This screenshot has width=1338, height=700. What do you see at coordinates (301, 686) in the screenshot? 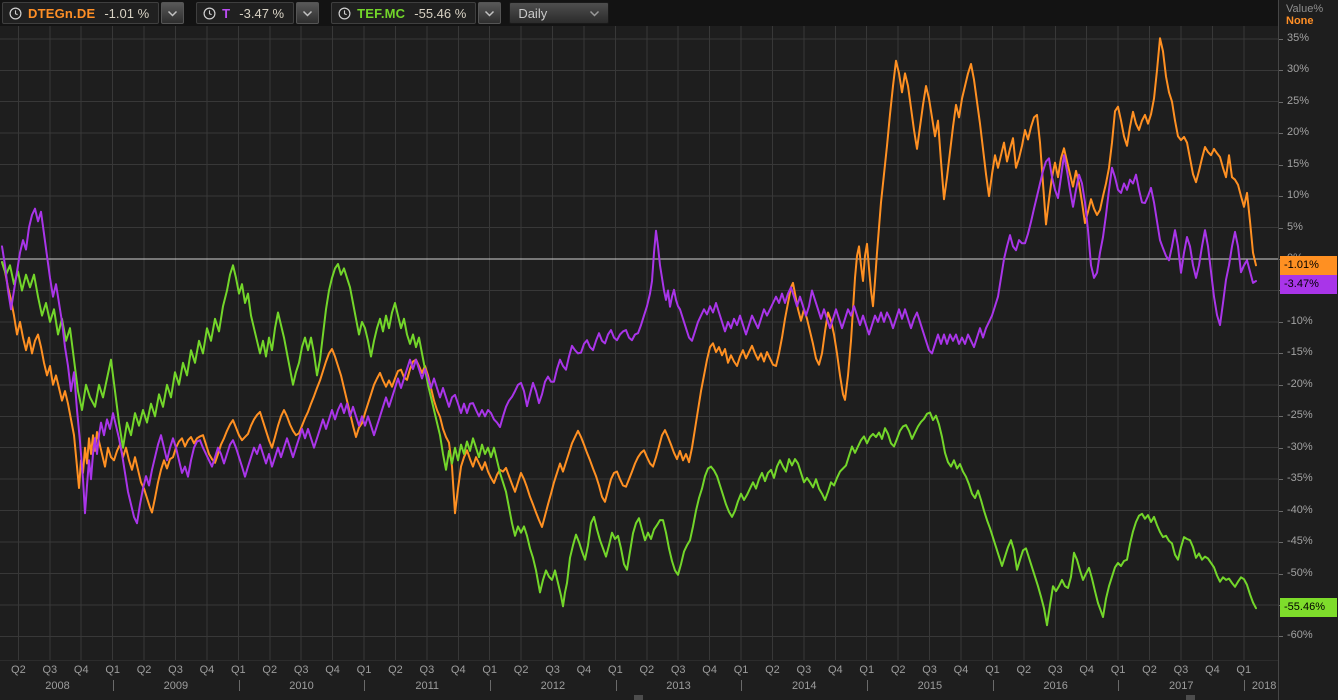
I see `x-year-label: 2010` at bounding box center [301, 686].